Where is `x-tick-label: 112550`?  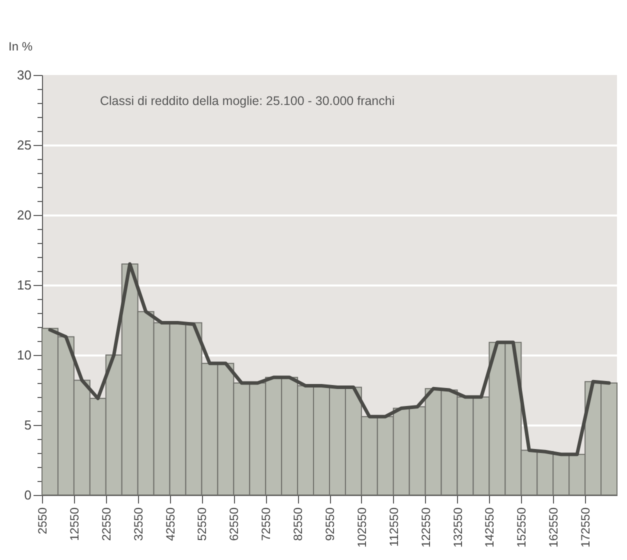
x-tick-label: 112550 is located at coordinates (393, 527).